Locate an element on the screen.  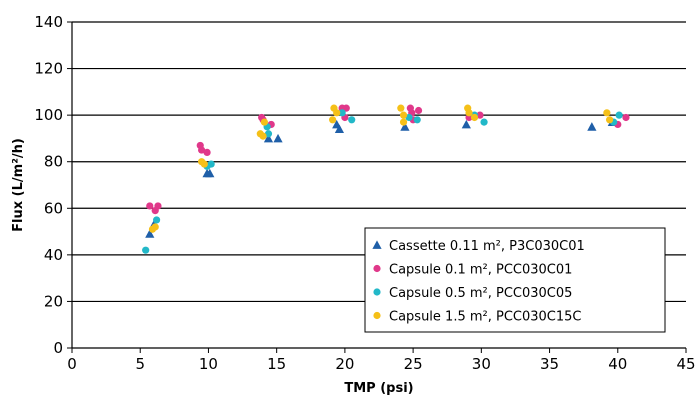
y-tick-label: 60 is located at coordinates (53, 208).